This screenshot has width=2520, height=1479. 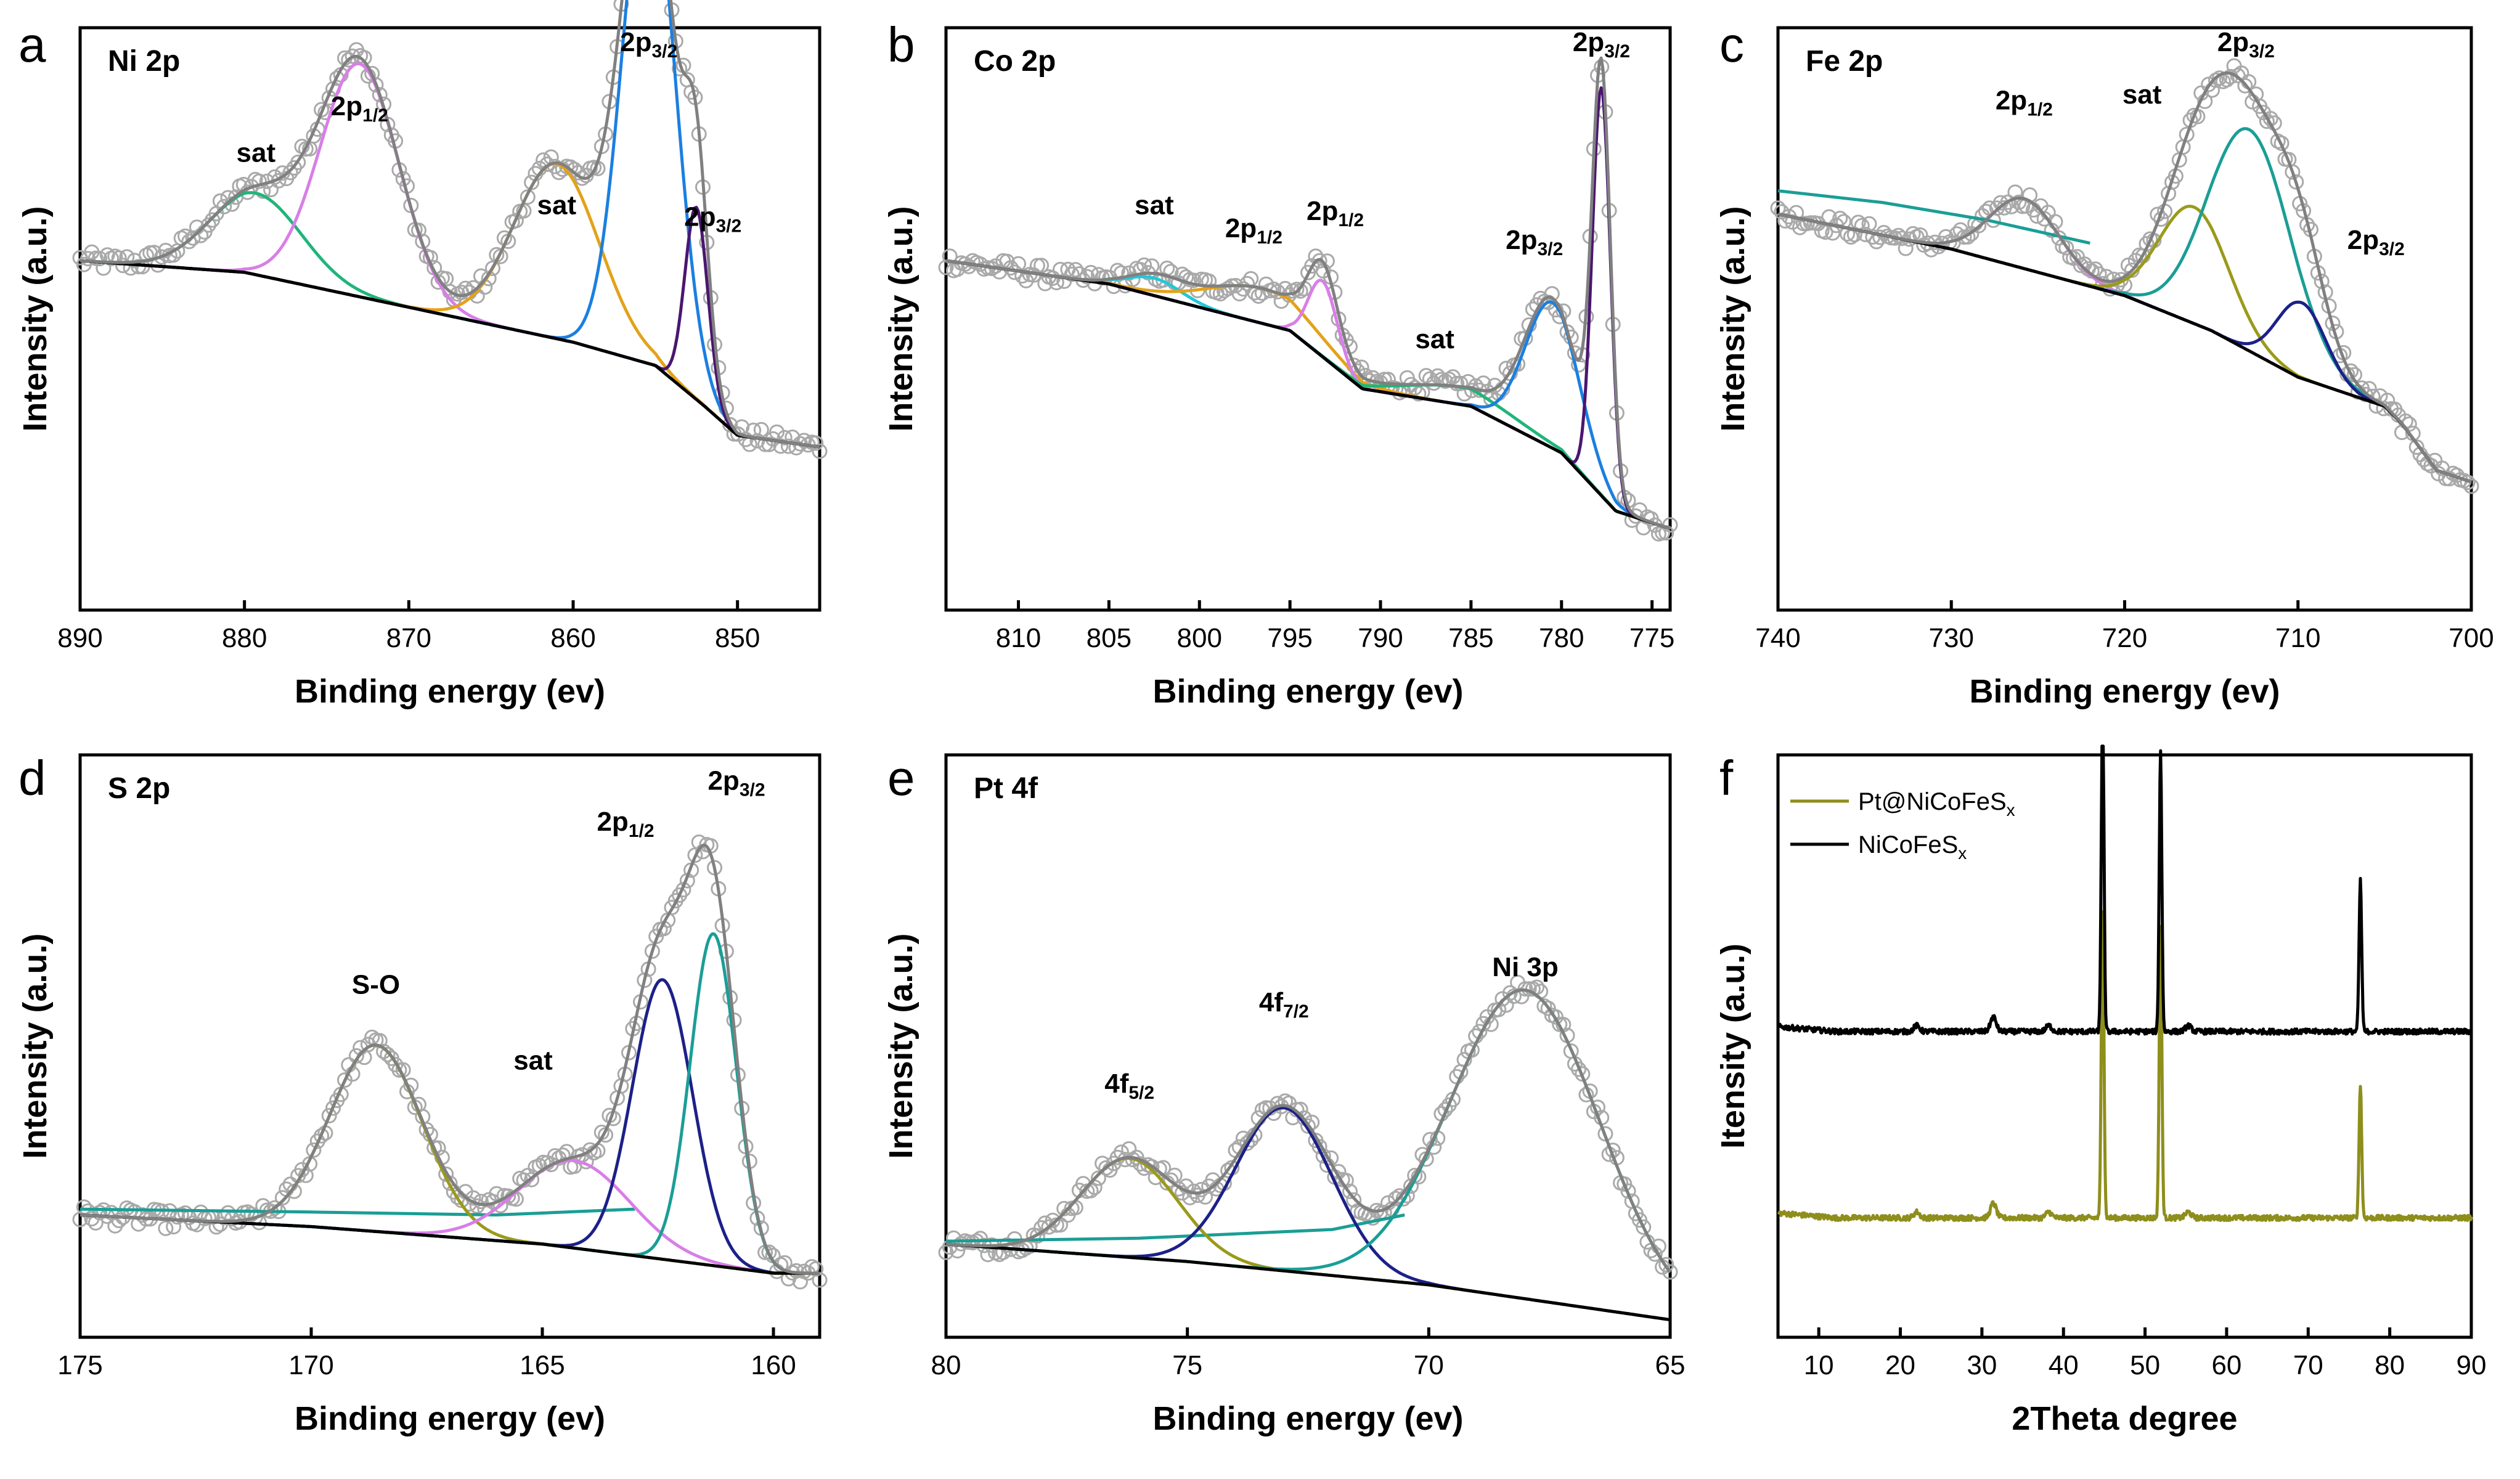 What do you see at coordinates (144, 61) in the screenshot?
I see `panel-title: Ni 2p` at bounding box center [144, 61].